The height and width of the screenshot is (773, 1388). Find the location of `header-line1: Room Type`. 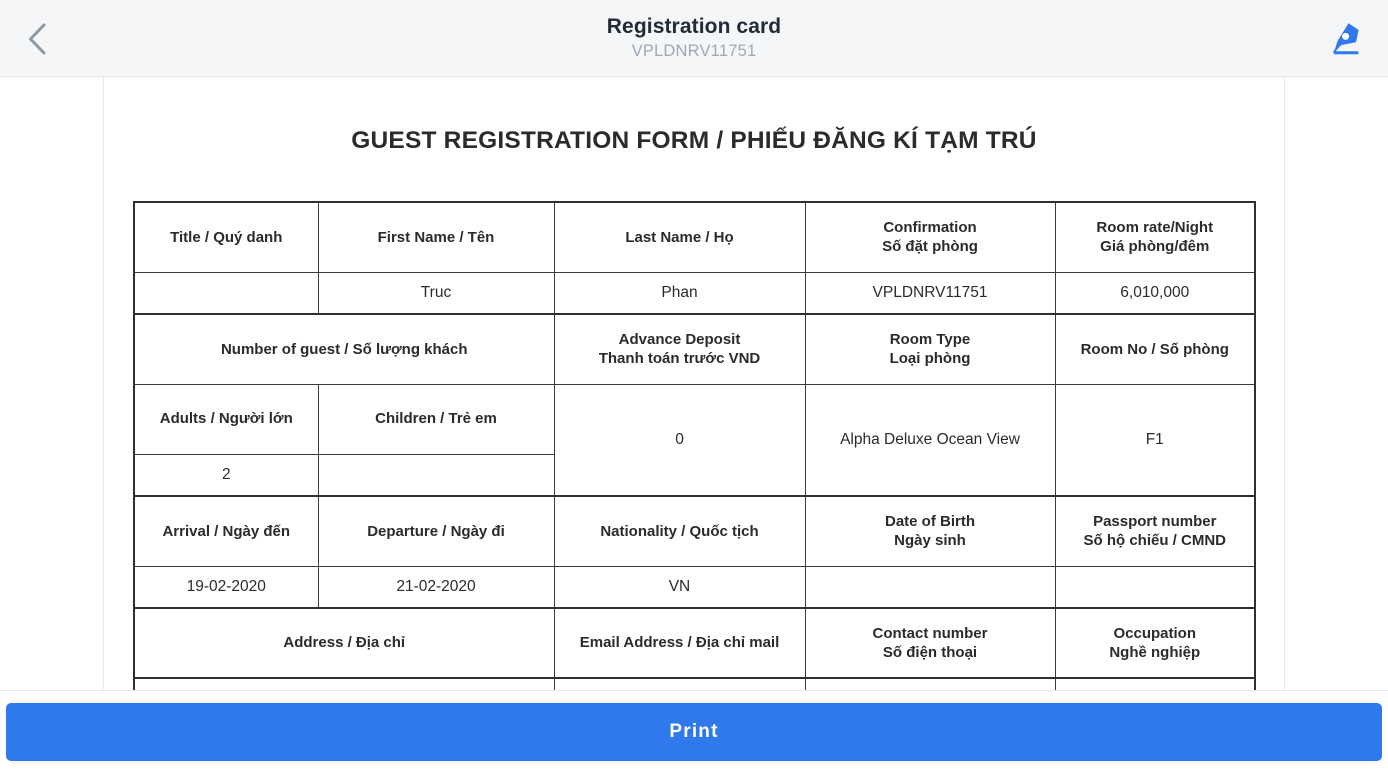

header-line1: Room Type is located at coordinates (930, 339).